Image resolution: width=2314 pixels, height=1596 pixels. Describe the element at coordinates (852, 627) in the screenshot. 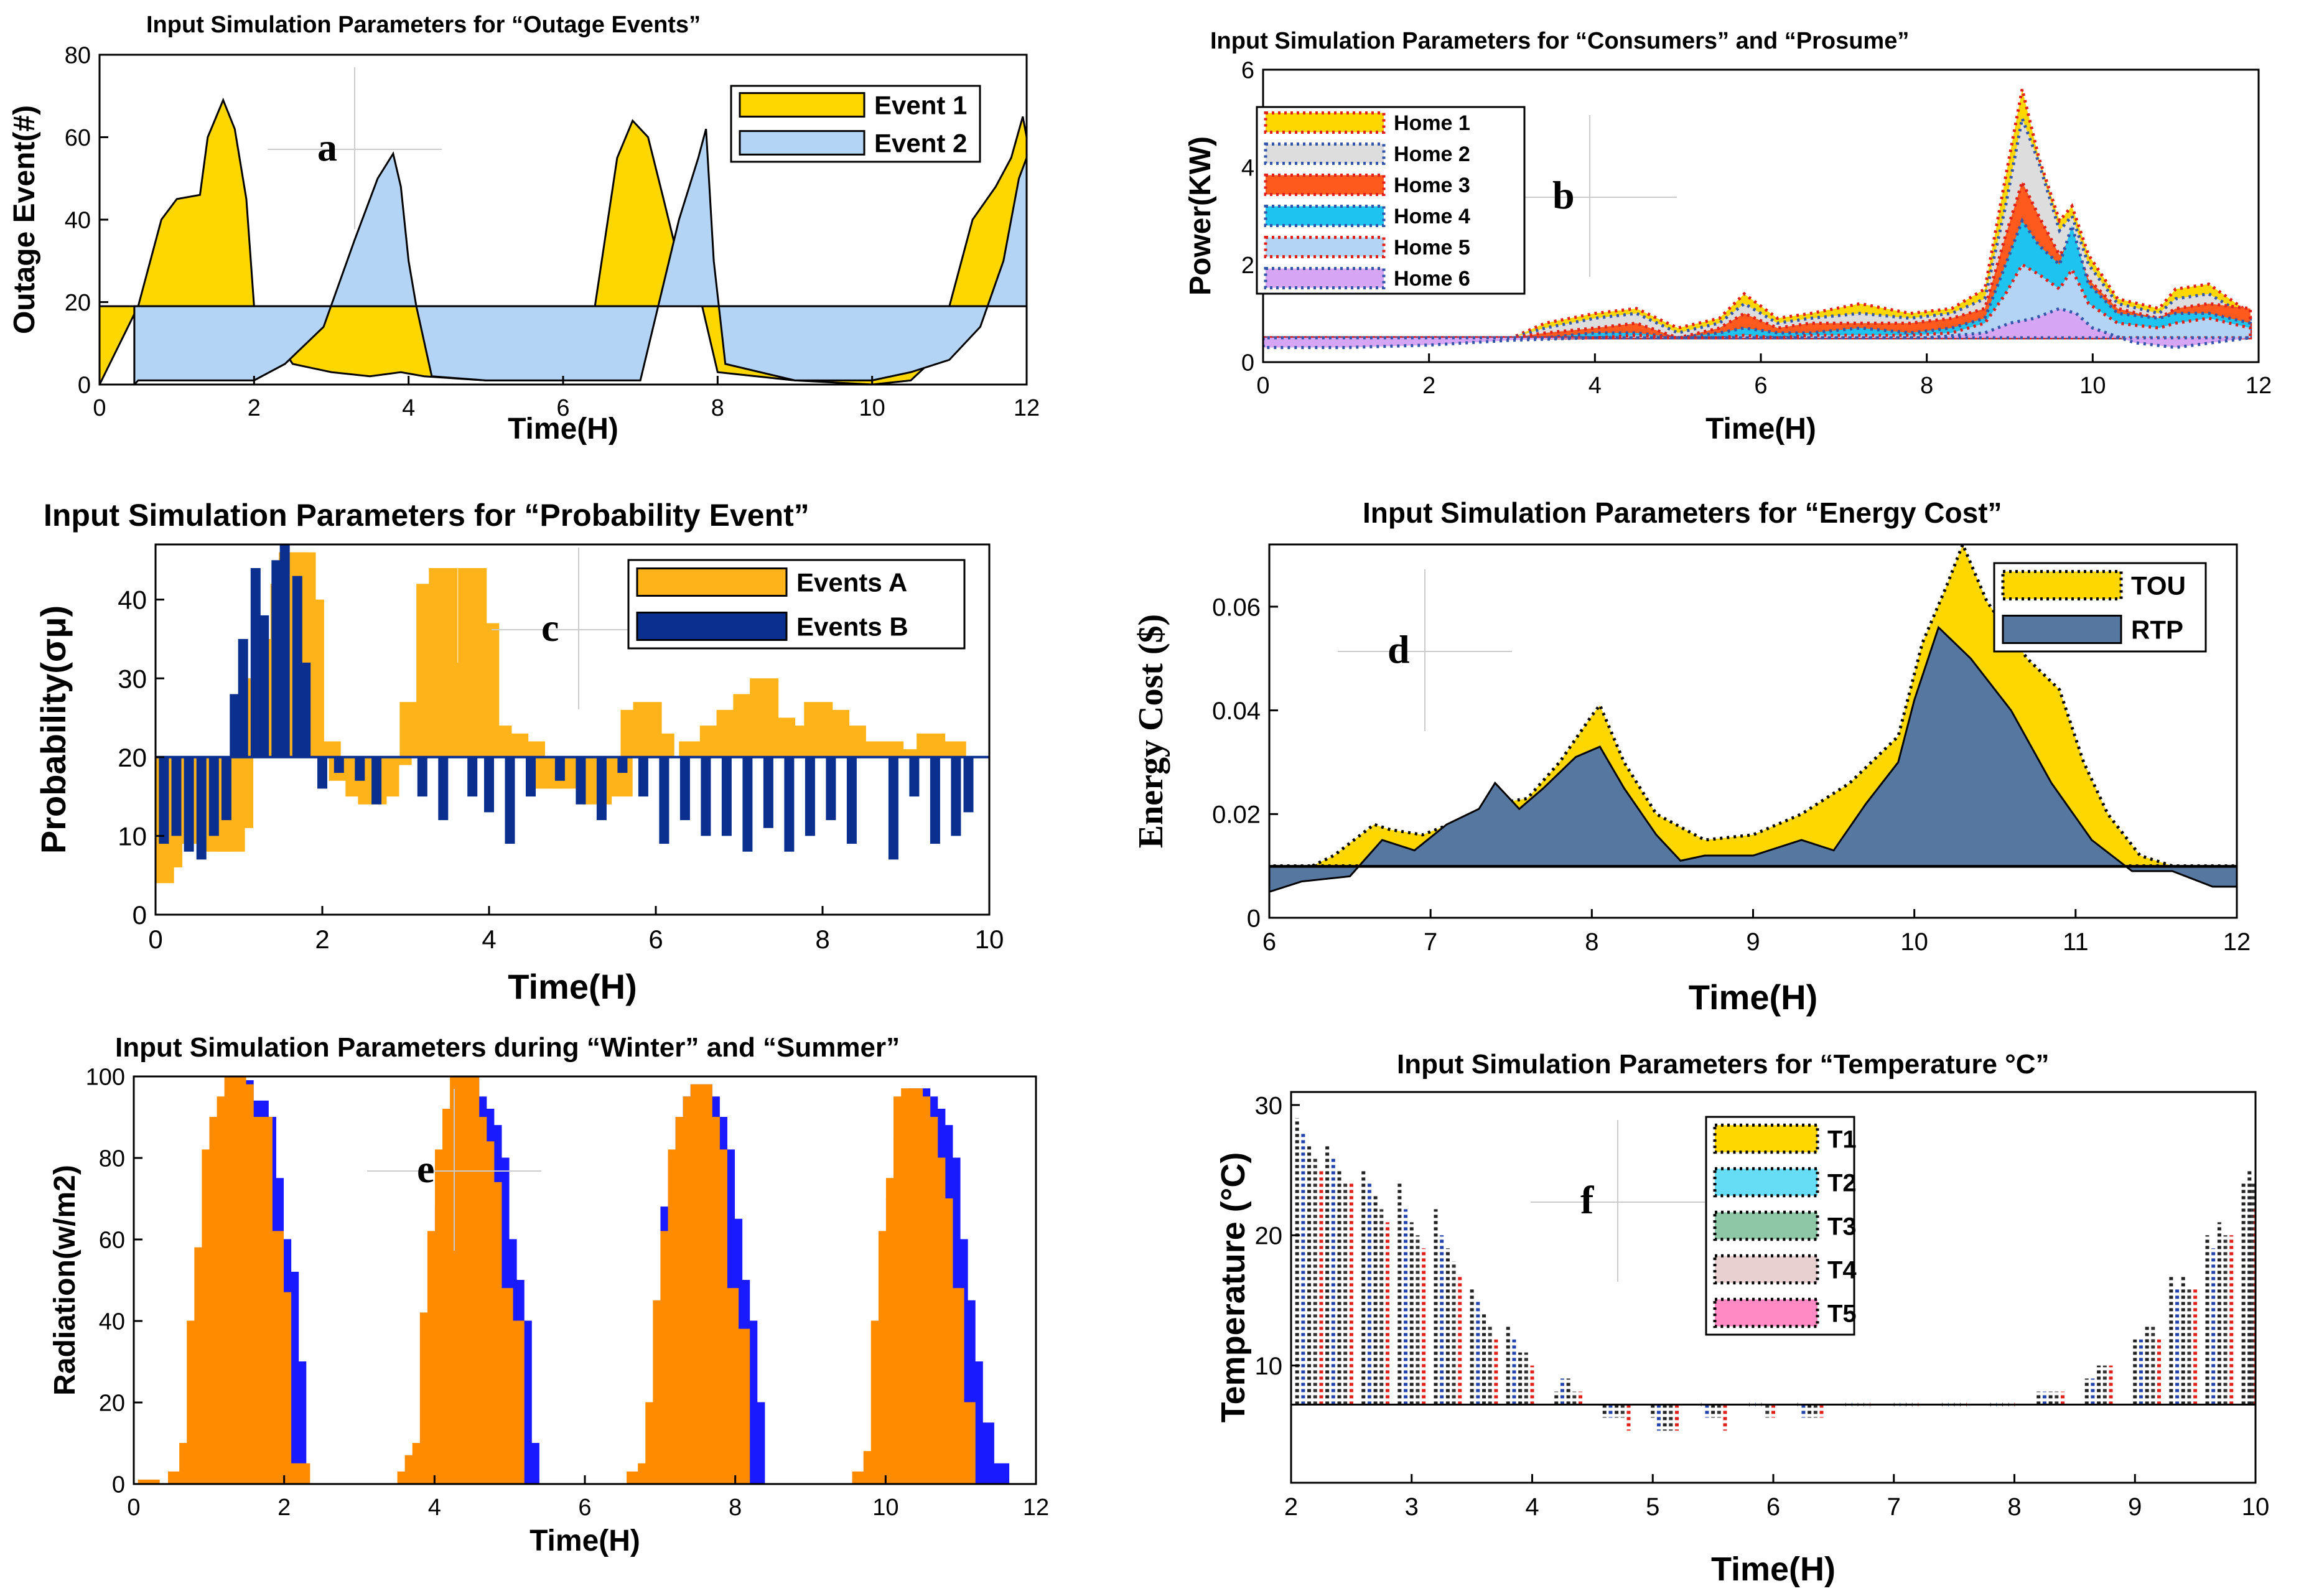

I see `legend-label: Events B` at that location.